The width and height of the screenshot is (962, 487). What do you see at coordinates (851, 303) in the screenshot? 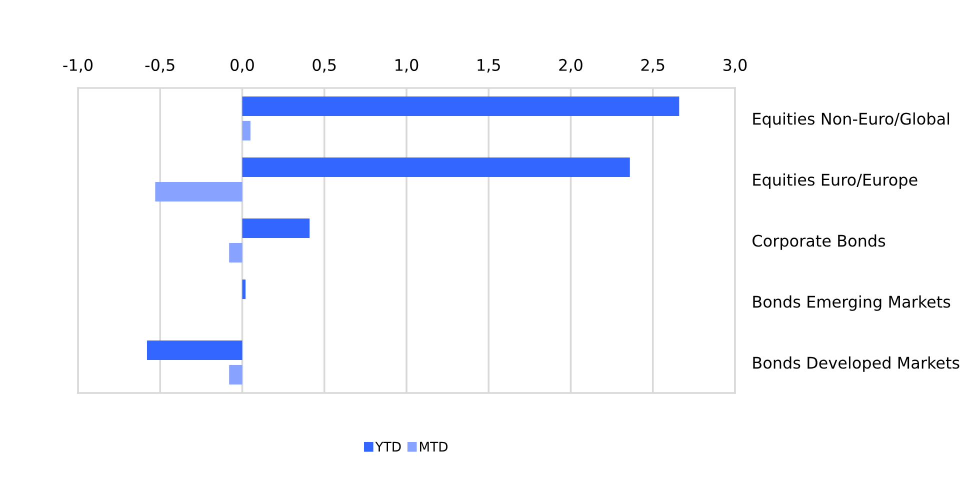
I see `y-tick-label: Bonds Emerging Markets` at bounding box center [851, 303].